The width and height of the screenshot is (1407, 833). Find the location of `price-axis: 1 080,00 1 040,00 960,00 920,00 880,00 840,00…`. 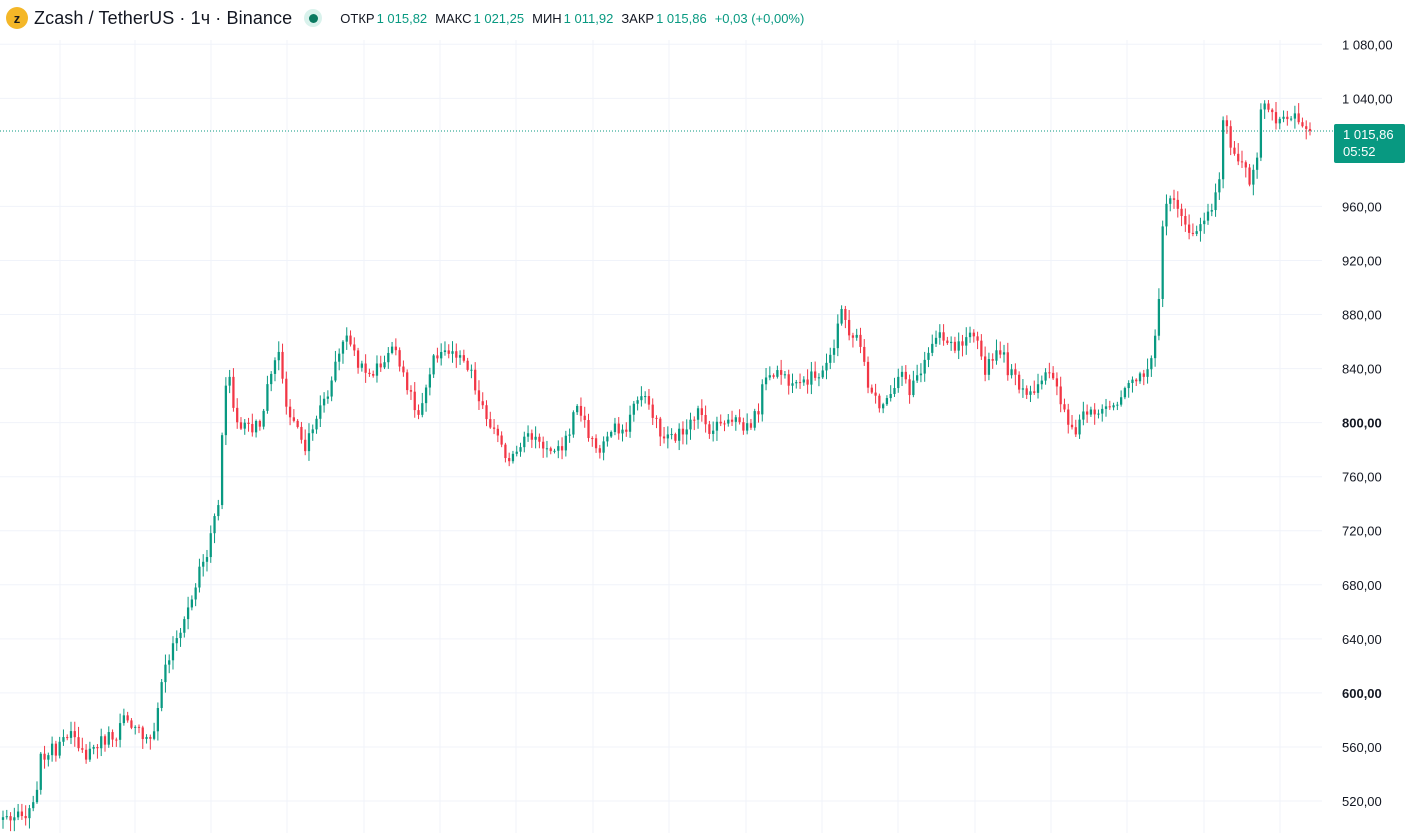

price-axis: 1 080,00 1 040,00 960,00 920,00 880,00 840,00… is located at coordinates (1367, 423).